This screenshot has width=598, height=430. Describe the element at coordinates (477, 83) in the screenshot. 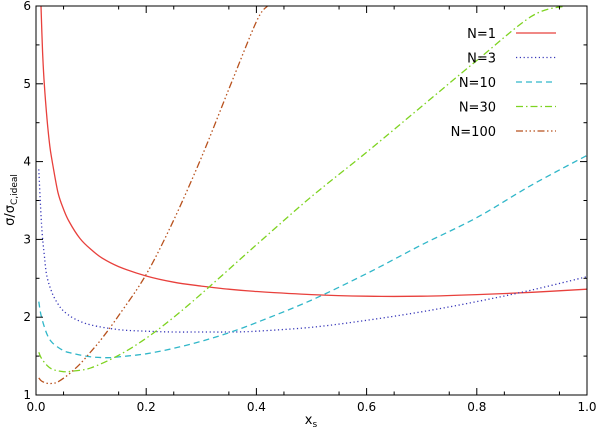

I see `legend-label: N=10` at that location.